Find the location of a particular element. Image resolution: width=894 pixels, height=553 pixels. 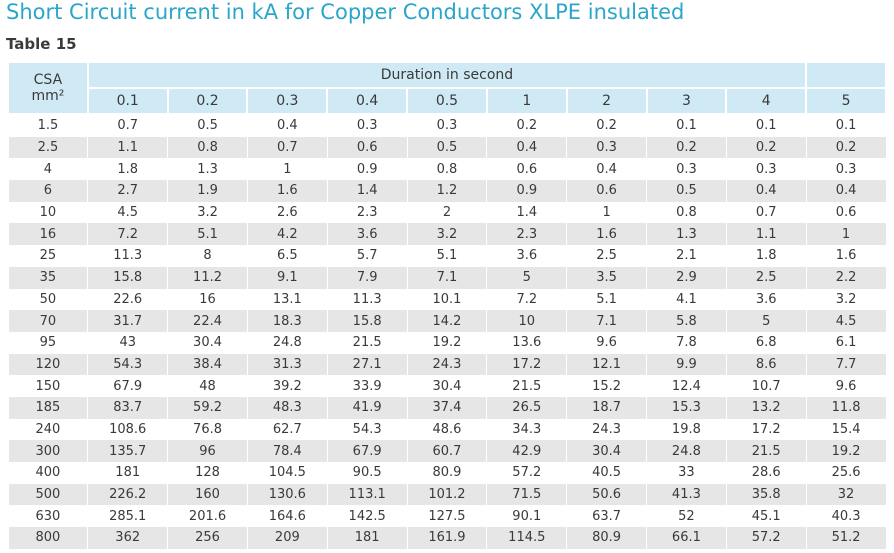

csa-cell: 10 is located at coordinates (48, 212).